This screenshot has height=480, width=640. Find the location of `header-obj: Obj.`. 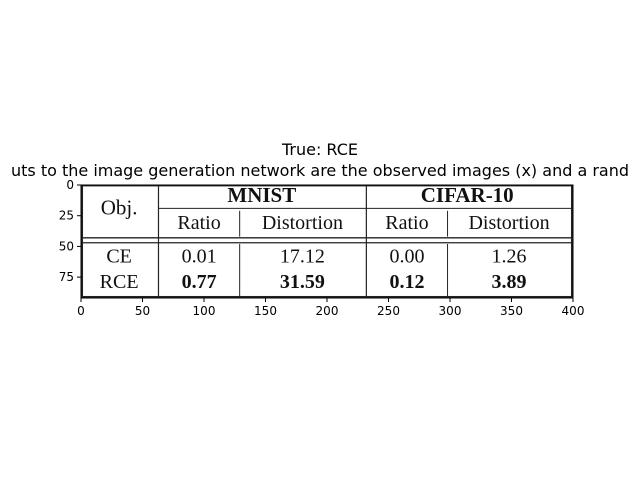

header-obj: Obj. is located at coordinates (119, 207).